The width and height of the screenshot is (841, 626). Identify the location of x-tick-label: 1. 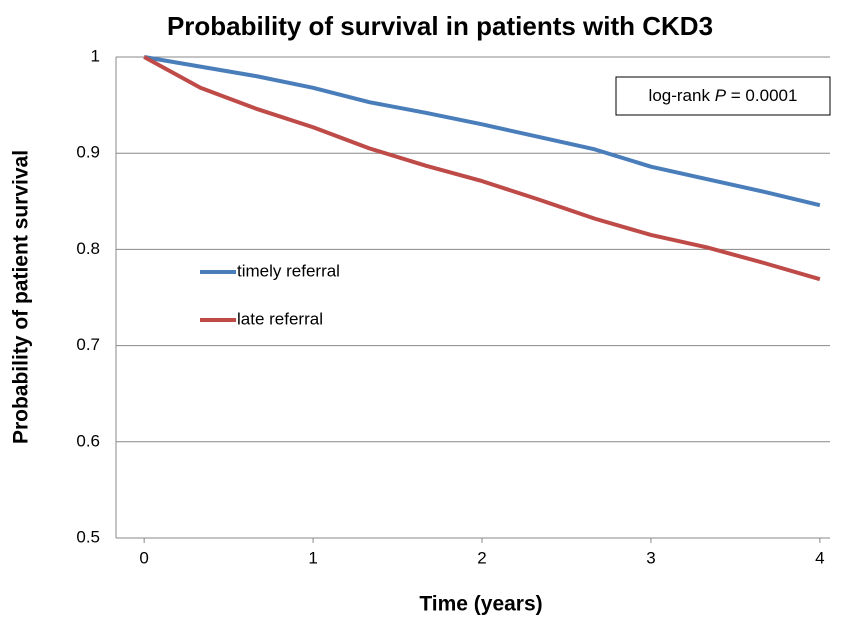
(312, 557).